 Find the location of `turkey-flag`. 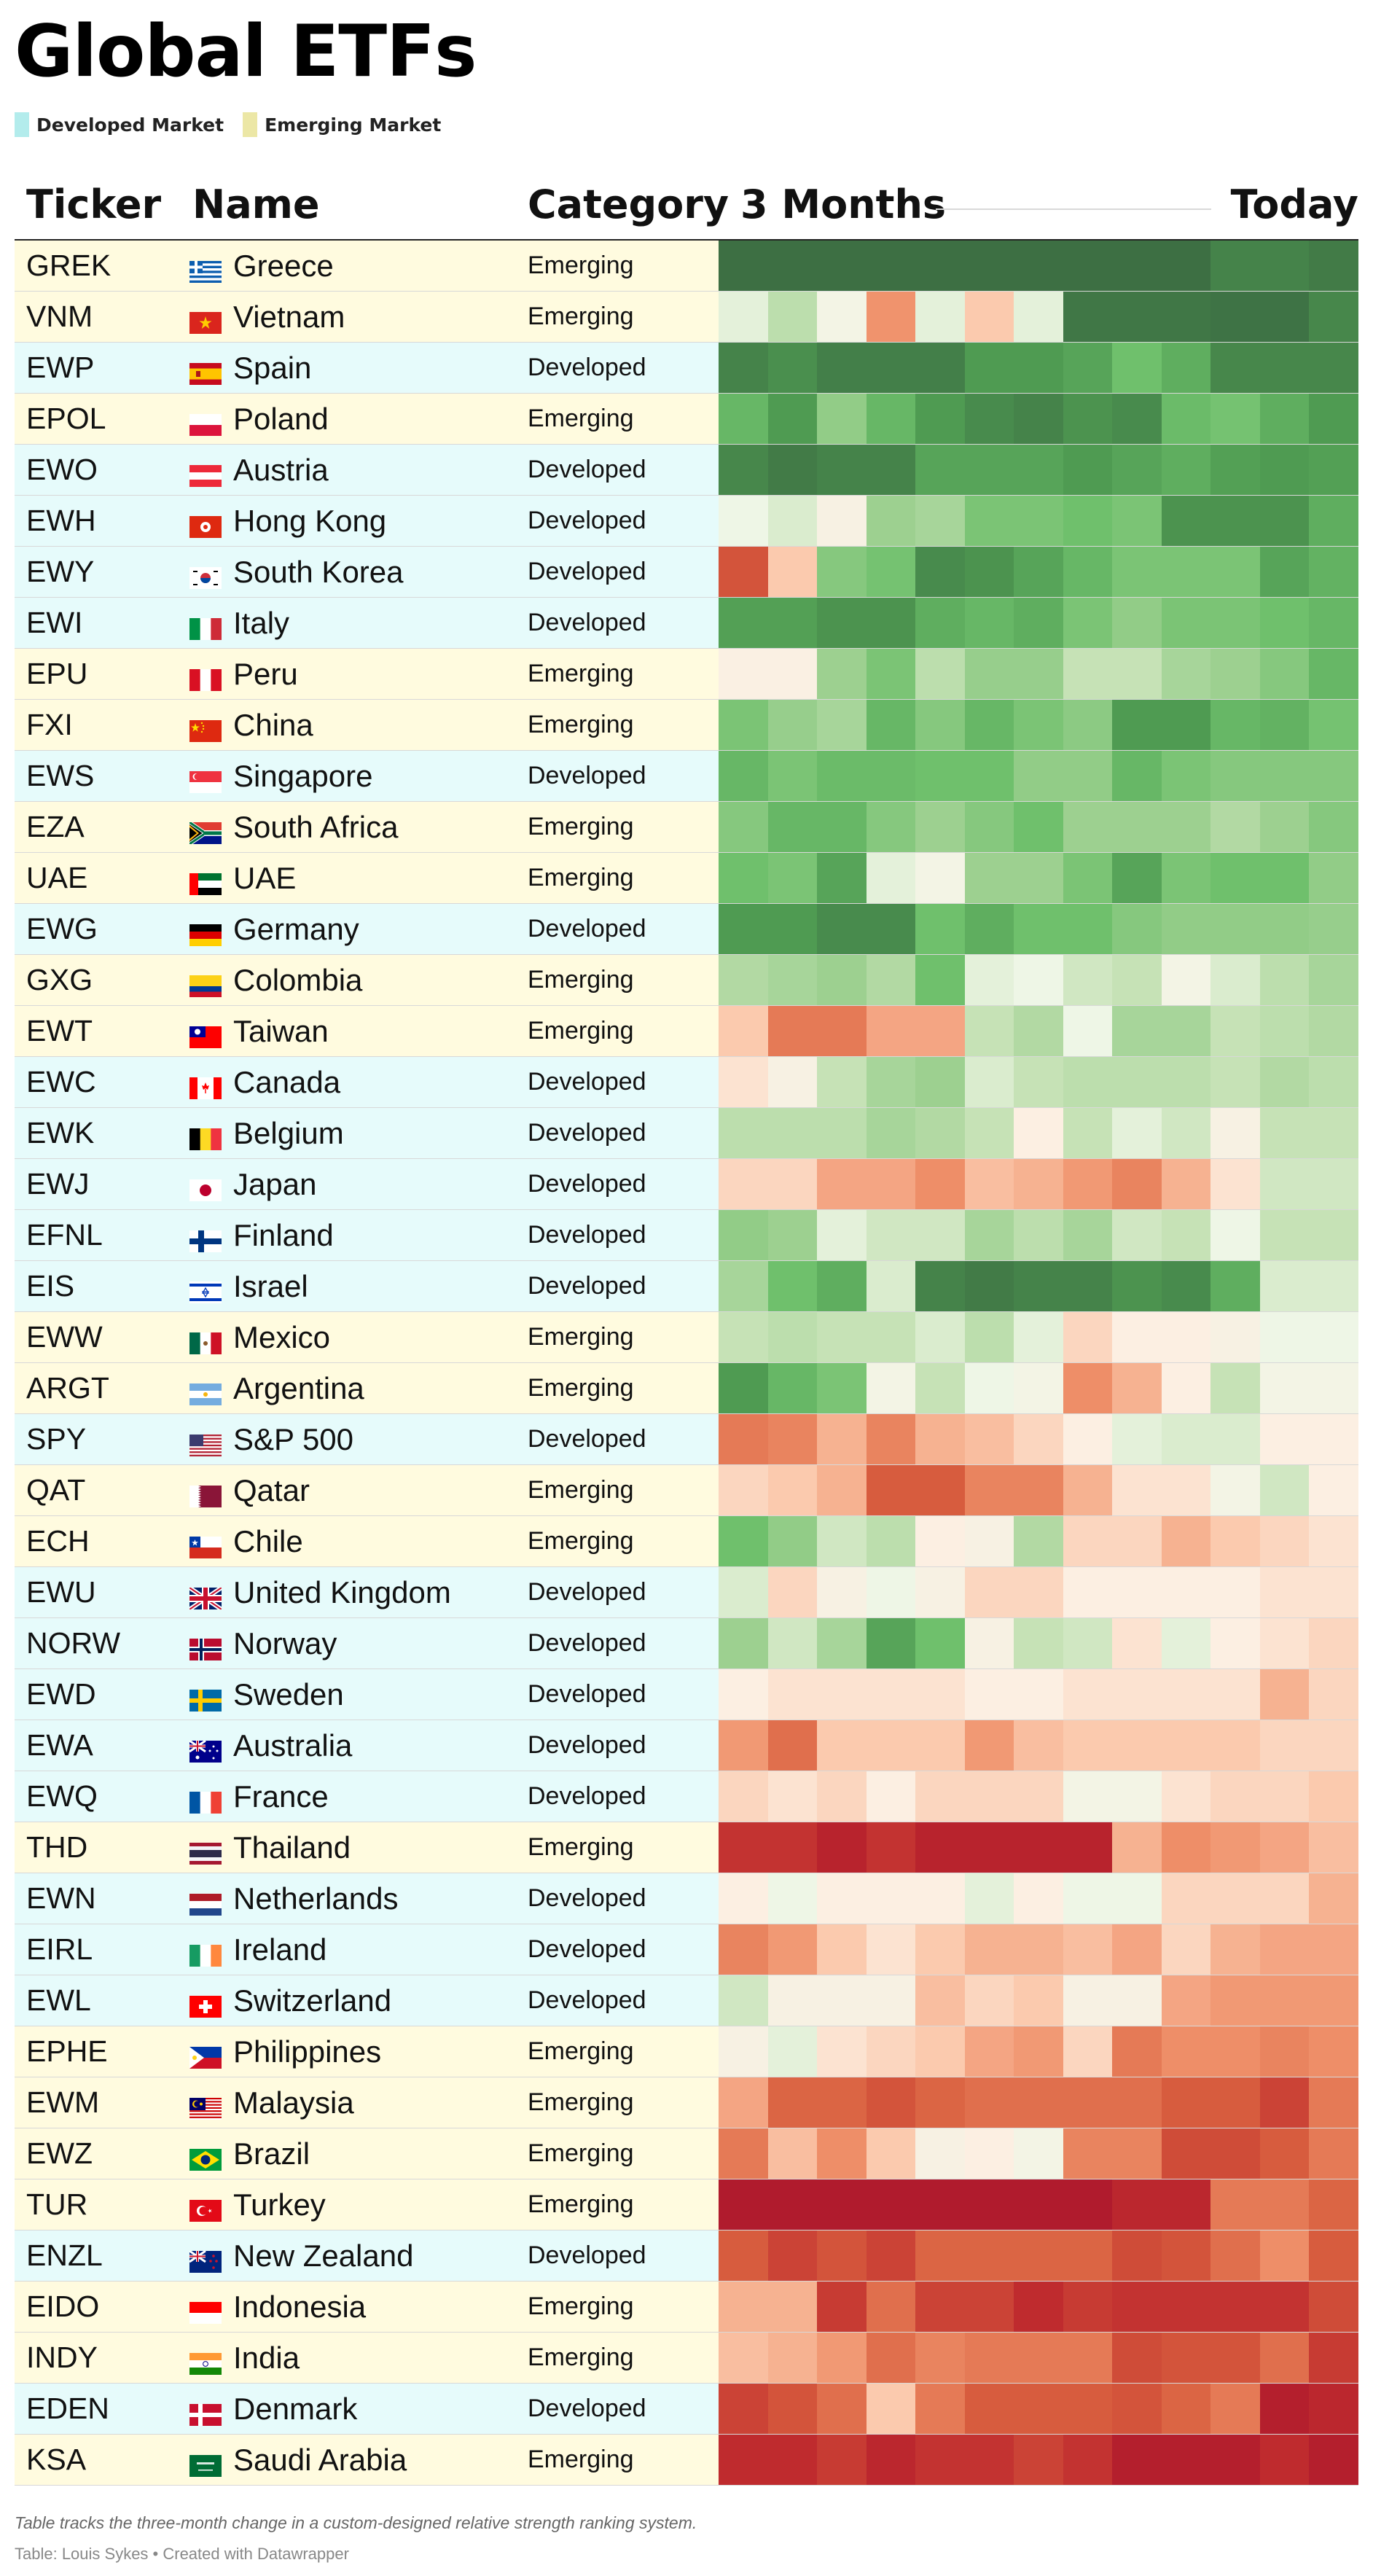

turkey-flag is located at coordinates (205, 2208).